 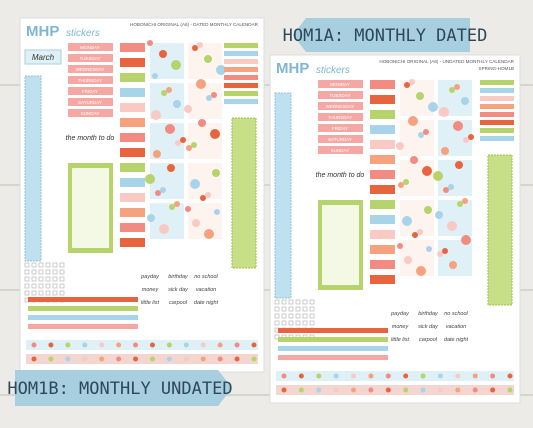 What do you see at coordinates (333, 330) in the screenshot?
I see `long-strip` at bounding box center [333, 330].